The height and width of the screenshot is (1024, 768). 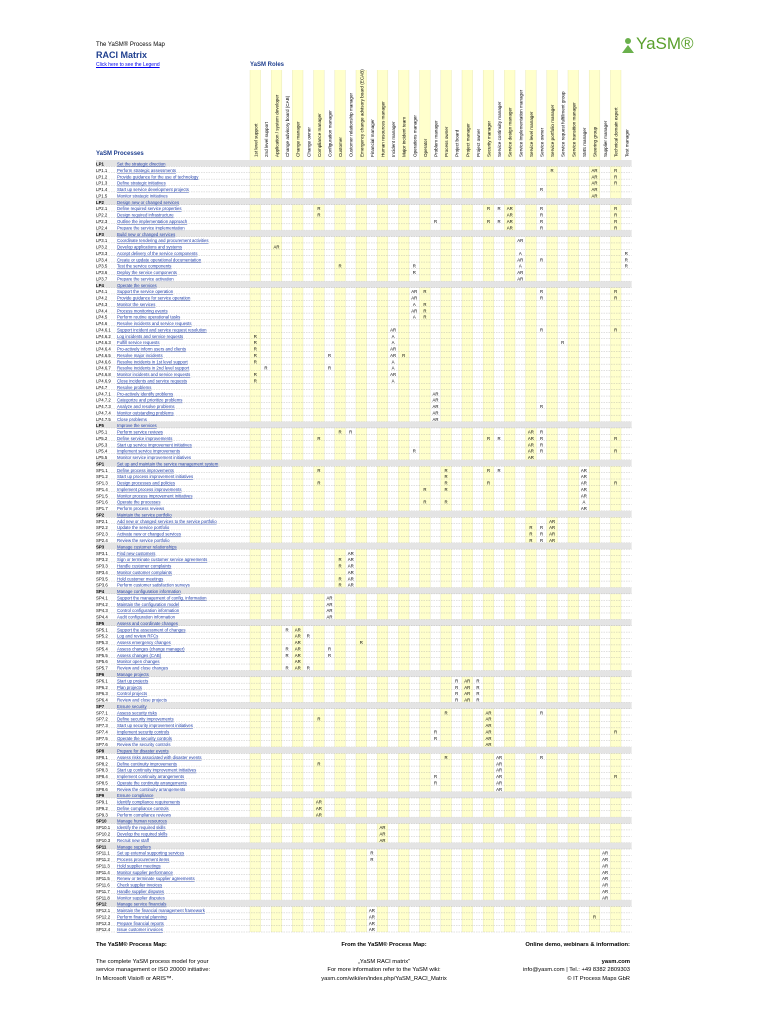 What do you see at coordinates (155, 476) in the screenshot?
I see `process-name: Start up process improvement initiatives` at bounding box center [155, 476].